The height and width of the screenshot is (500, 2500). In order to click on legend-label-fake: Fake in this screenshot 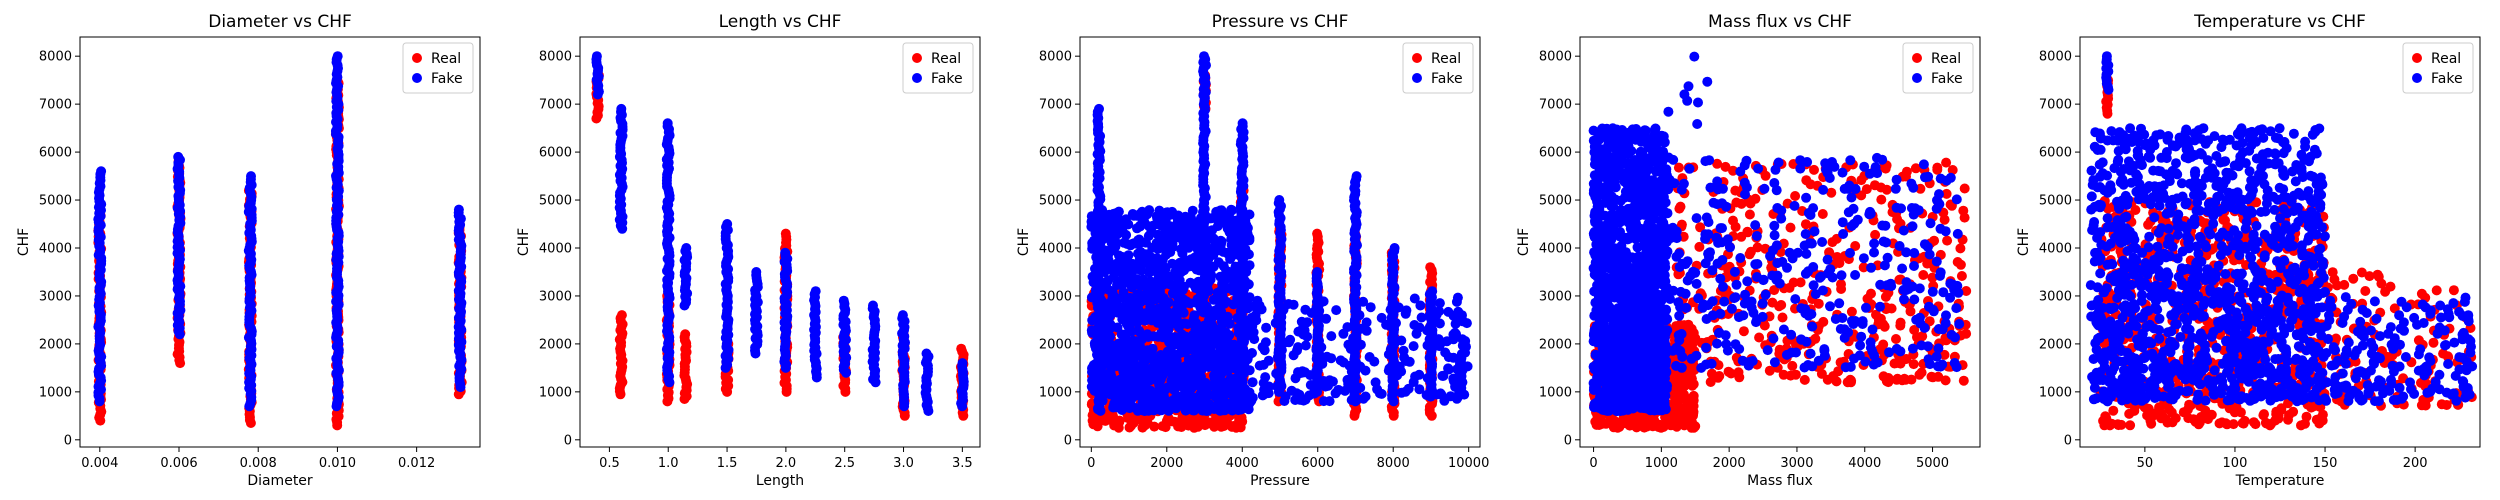, I will do `click(447, 79)`.